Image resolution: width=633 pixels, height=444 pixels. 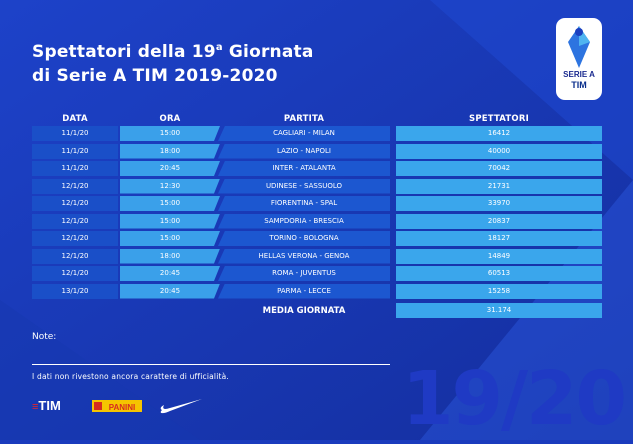 I want to click on cell-partita: PARMA - LECCE, so click(x=304, y=291).